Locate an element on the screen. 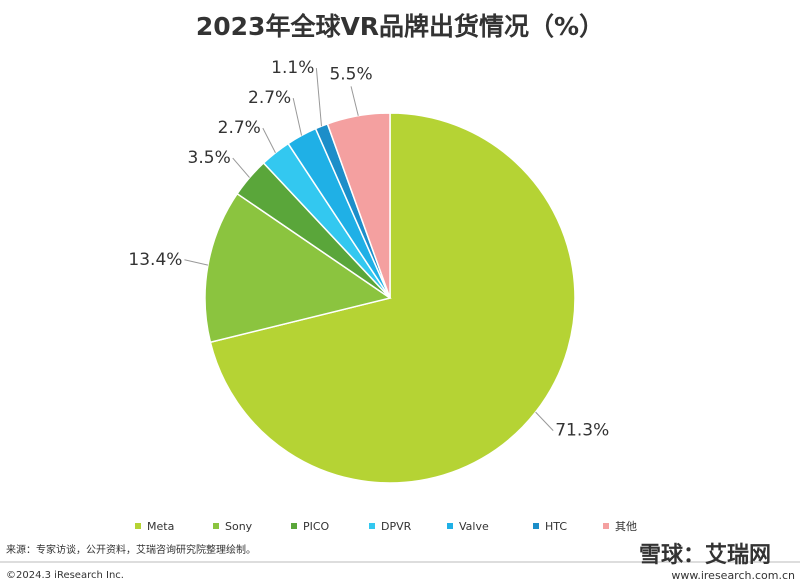  legend-label: 其他 is located at coordinates (626, 526).